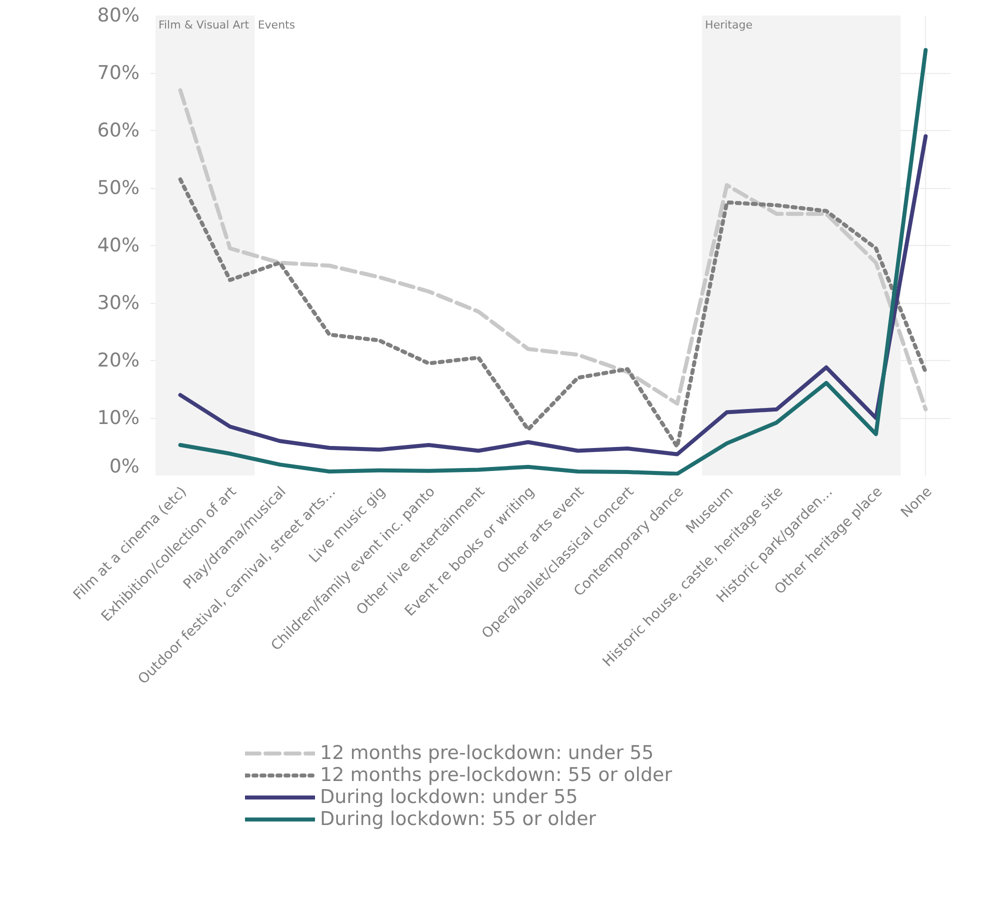 The height and width of the screenshot is (913, 987). Describe the element at coordinates (277, 25) in the screenshot. I see `band-label: Events` at that location.